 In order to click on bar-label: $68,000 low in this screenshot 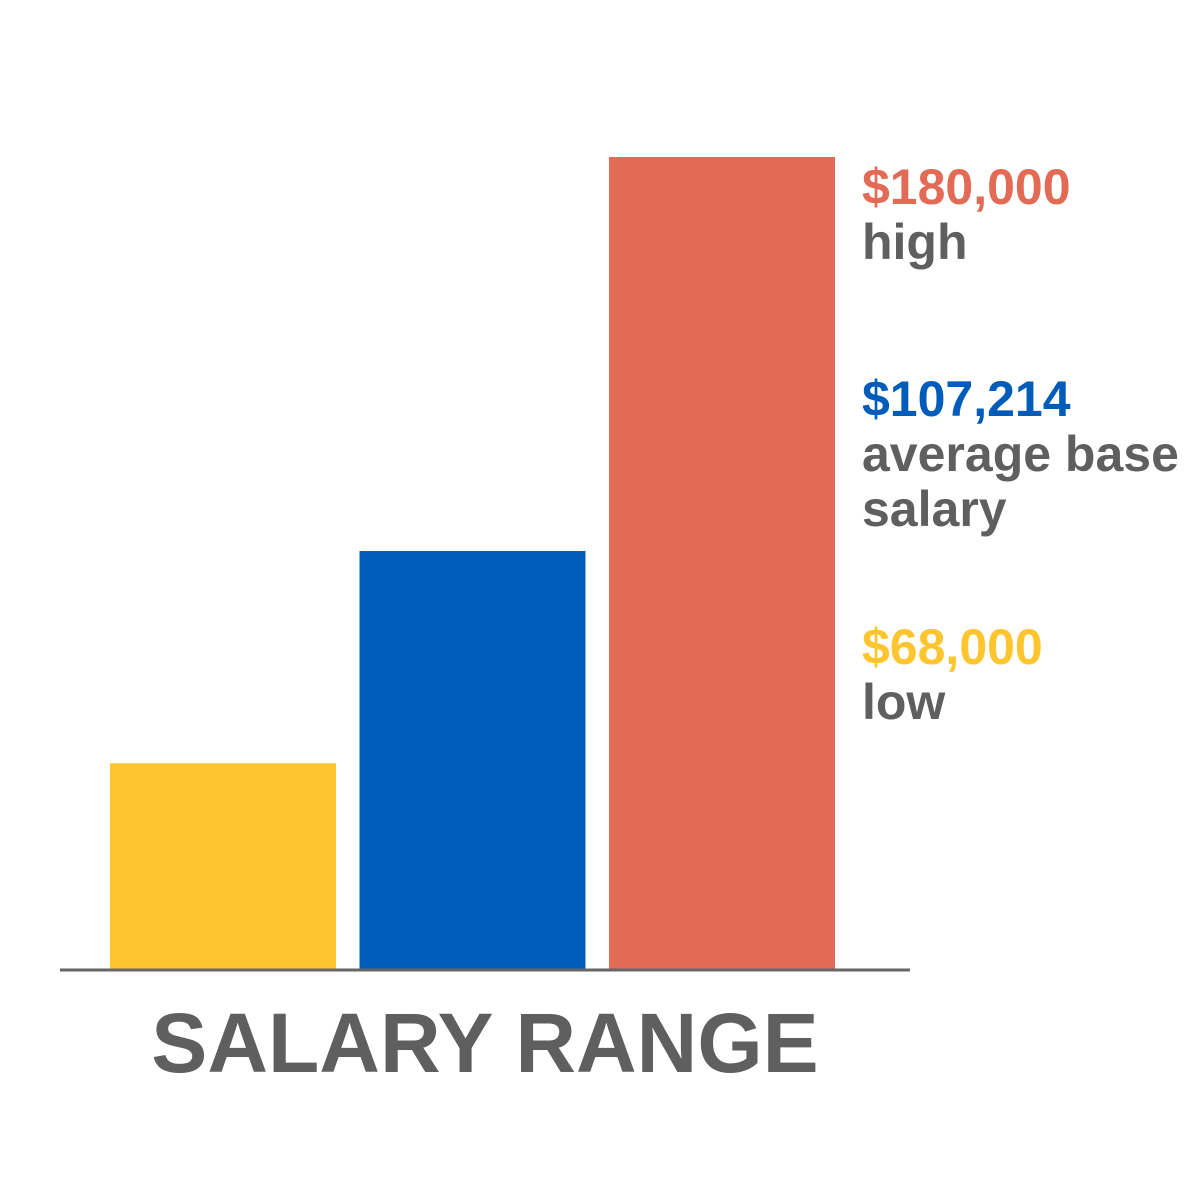, I will do `click(1029, 675)`.